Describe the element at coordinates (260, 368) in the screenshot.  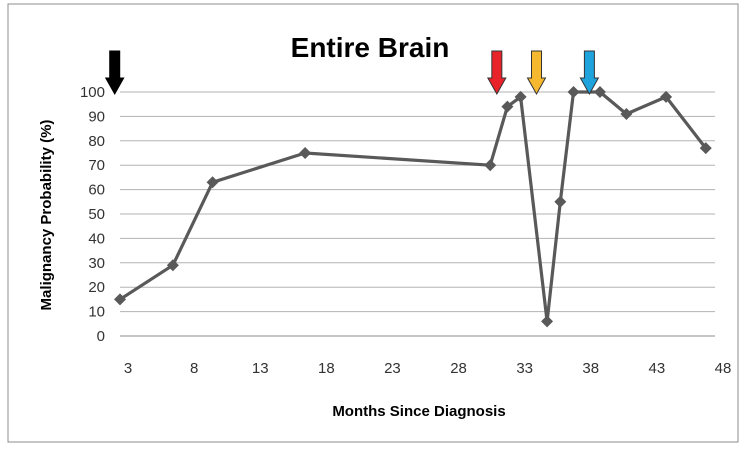
I see `x-tick-label-13: 13` at that location.